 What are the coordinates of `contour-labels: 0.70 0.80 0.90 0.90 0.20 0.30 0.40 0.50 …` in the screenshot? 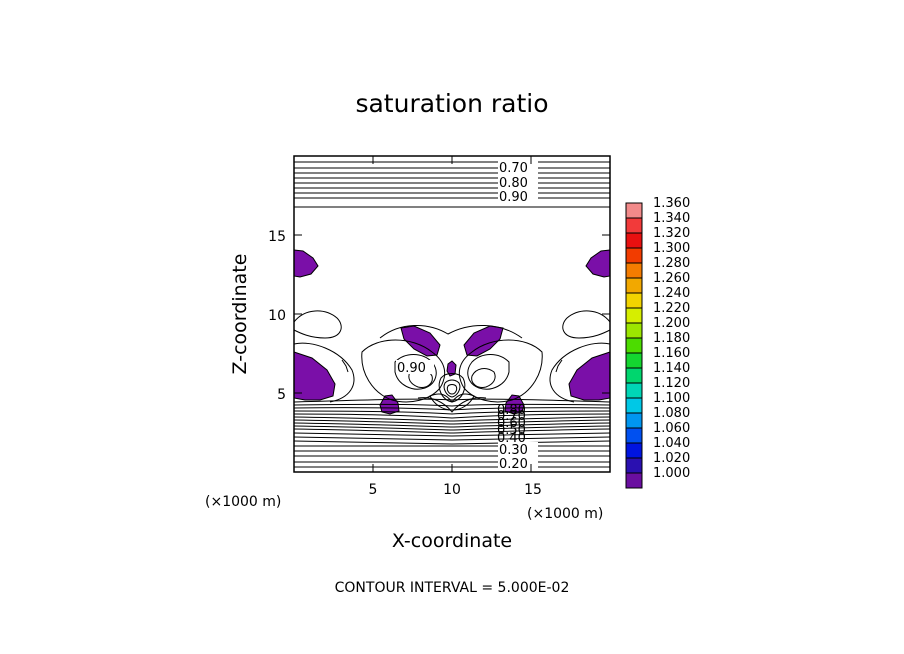 It's located at (467, 316).